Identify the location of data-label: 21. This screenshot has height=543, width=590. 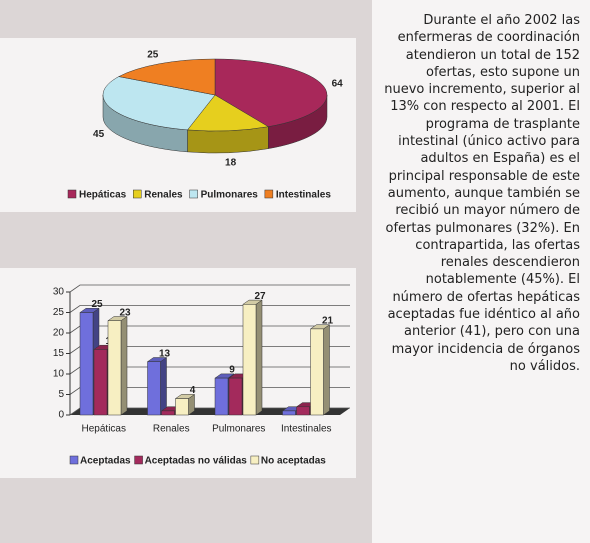
(328, 321).